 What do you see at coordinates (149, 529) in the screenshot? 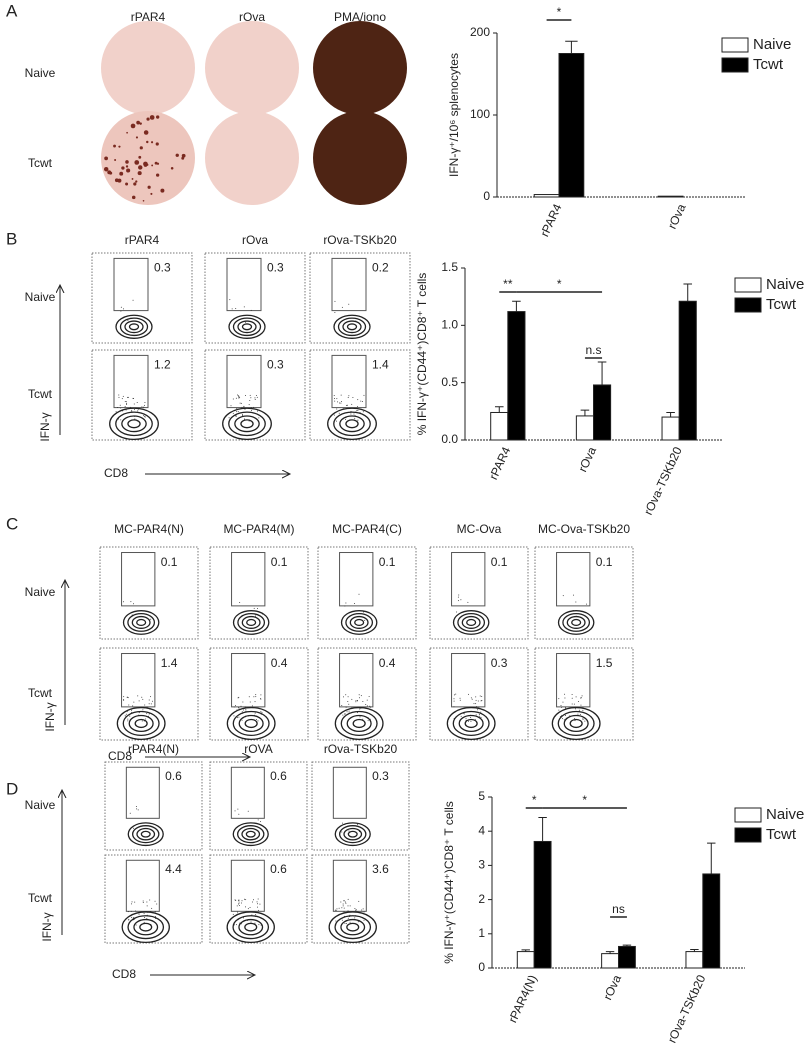
I see `column-title: MC-PAR4(N)` at bounding box center [149, 529].